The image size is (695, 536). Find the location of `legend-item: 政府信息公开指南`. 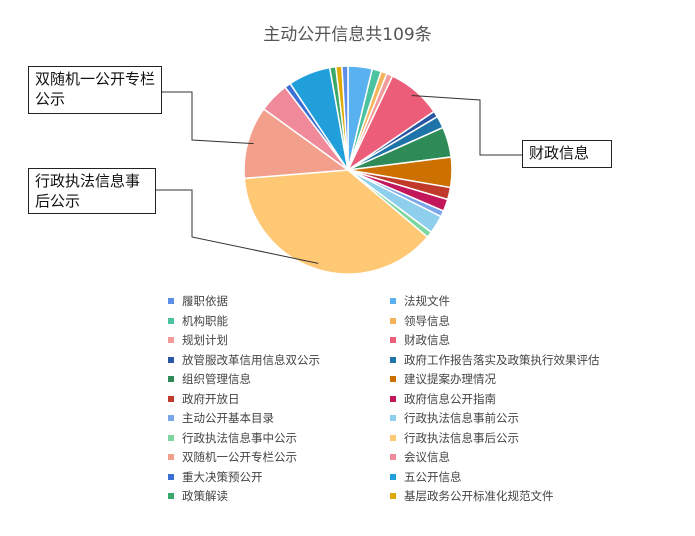

legend-item: 政府信息公开指南 is located at coordinates (443, 399).